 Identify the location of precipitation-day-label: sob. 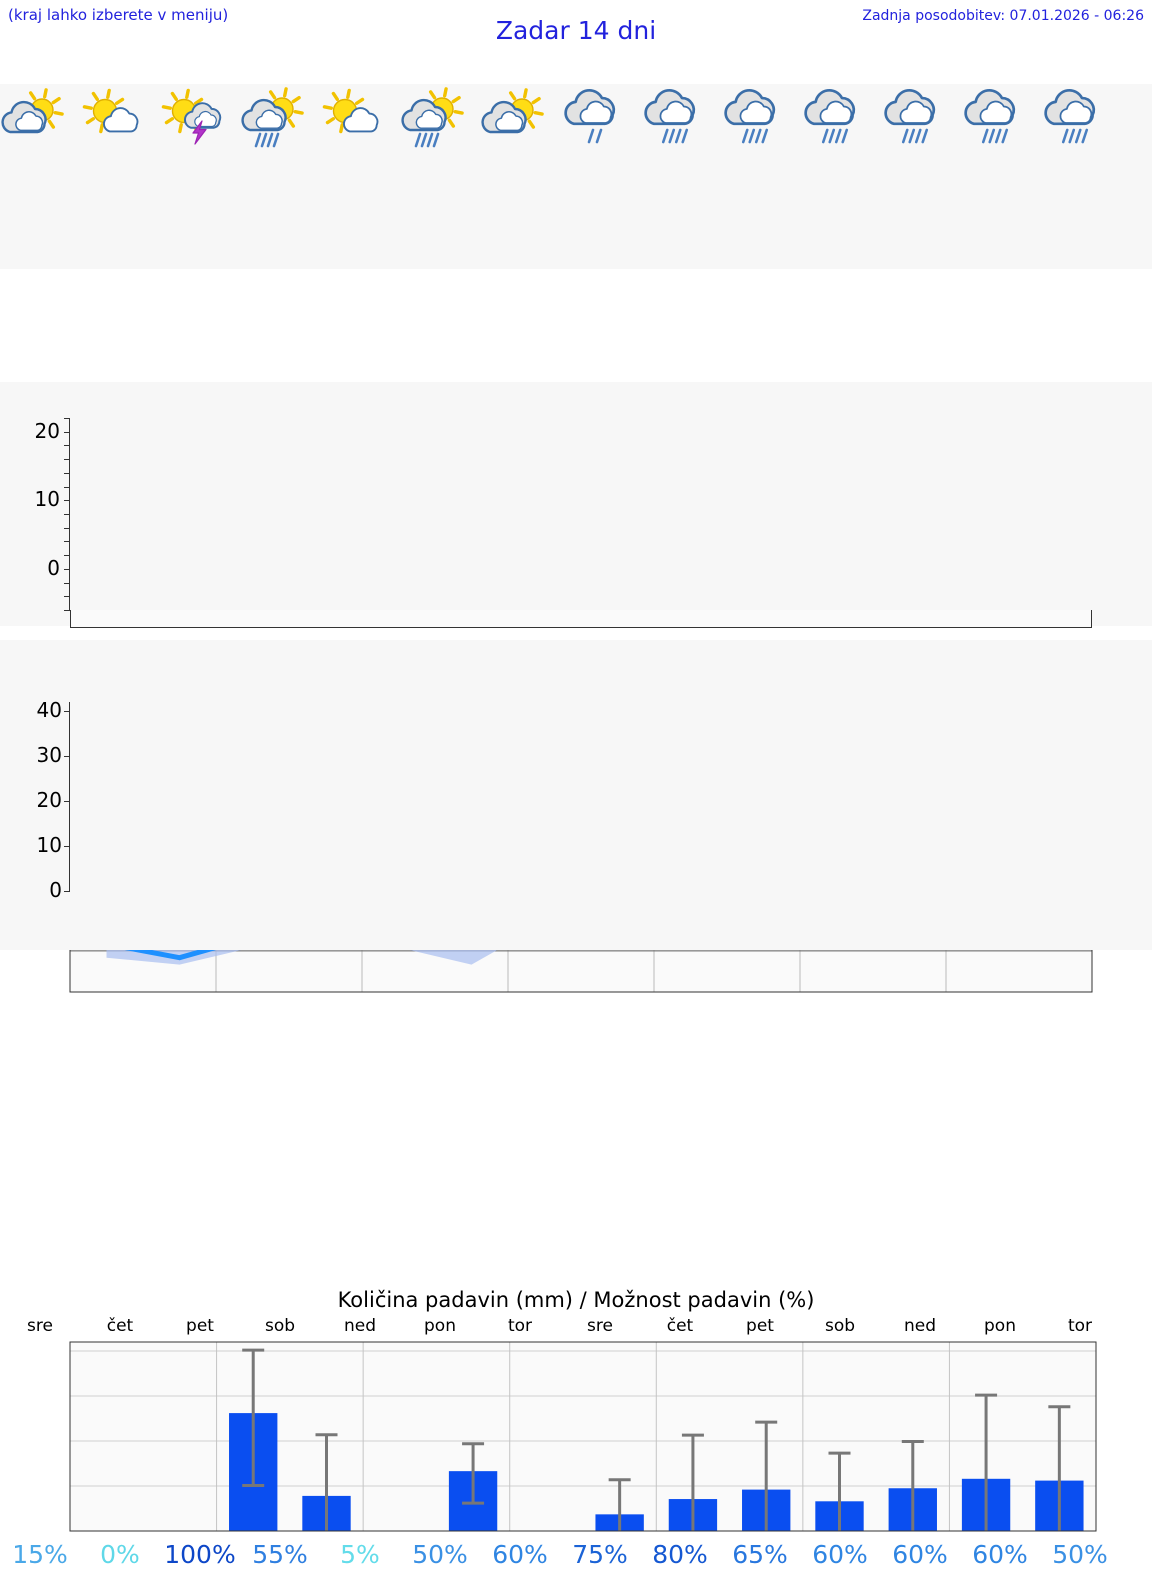
(280, 1326).